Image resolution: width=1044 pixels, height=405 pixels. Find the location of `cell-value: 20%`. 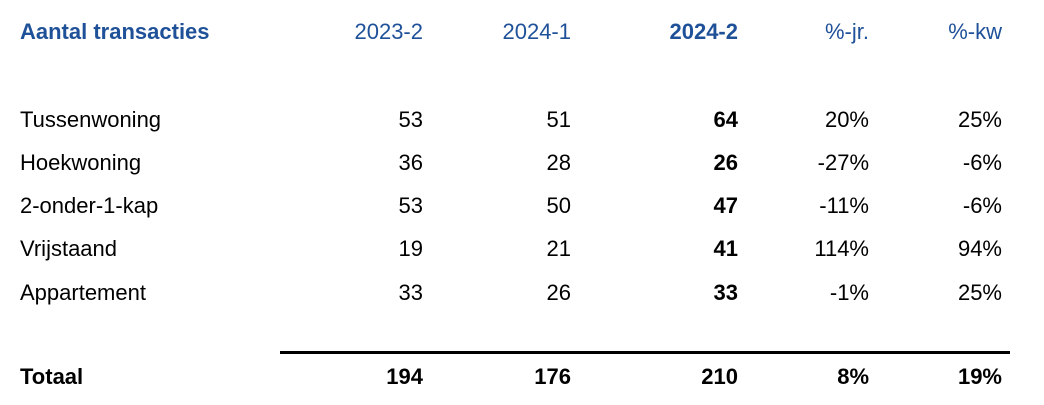

cell-value: 20% is located at coordinates (846, 119).